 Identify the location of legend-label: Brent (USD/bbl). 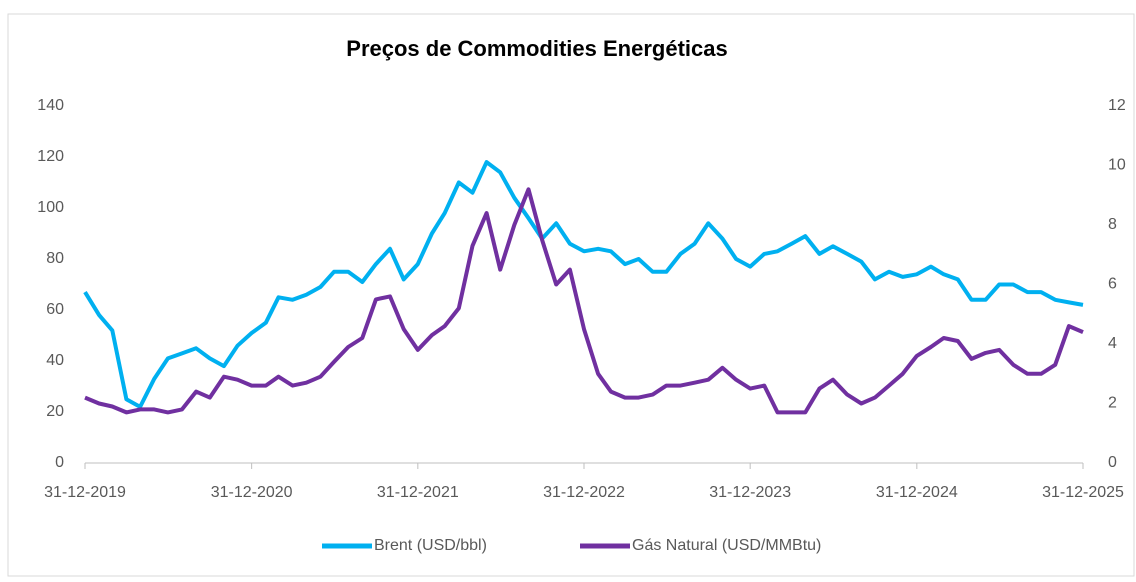
(430, 545).